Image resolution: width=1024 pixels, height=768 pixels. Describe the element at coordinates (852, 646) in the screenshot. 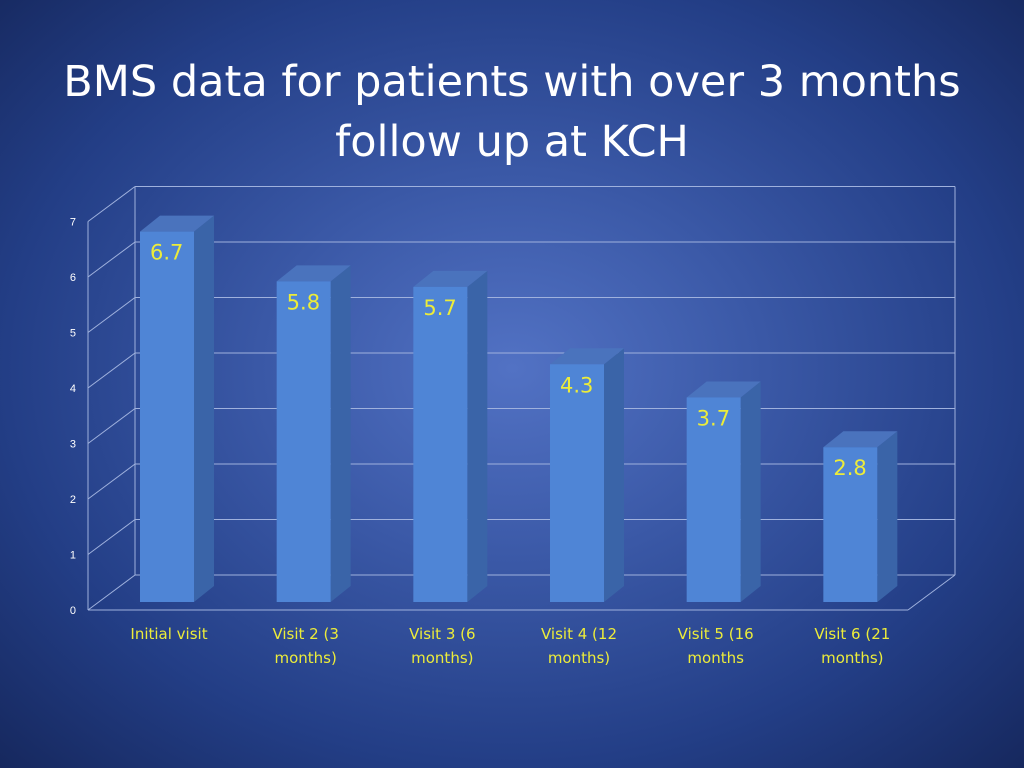

I see `x-tick-label: Visit 6 (21 months)` at that location.